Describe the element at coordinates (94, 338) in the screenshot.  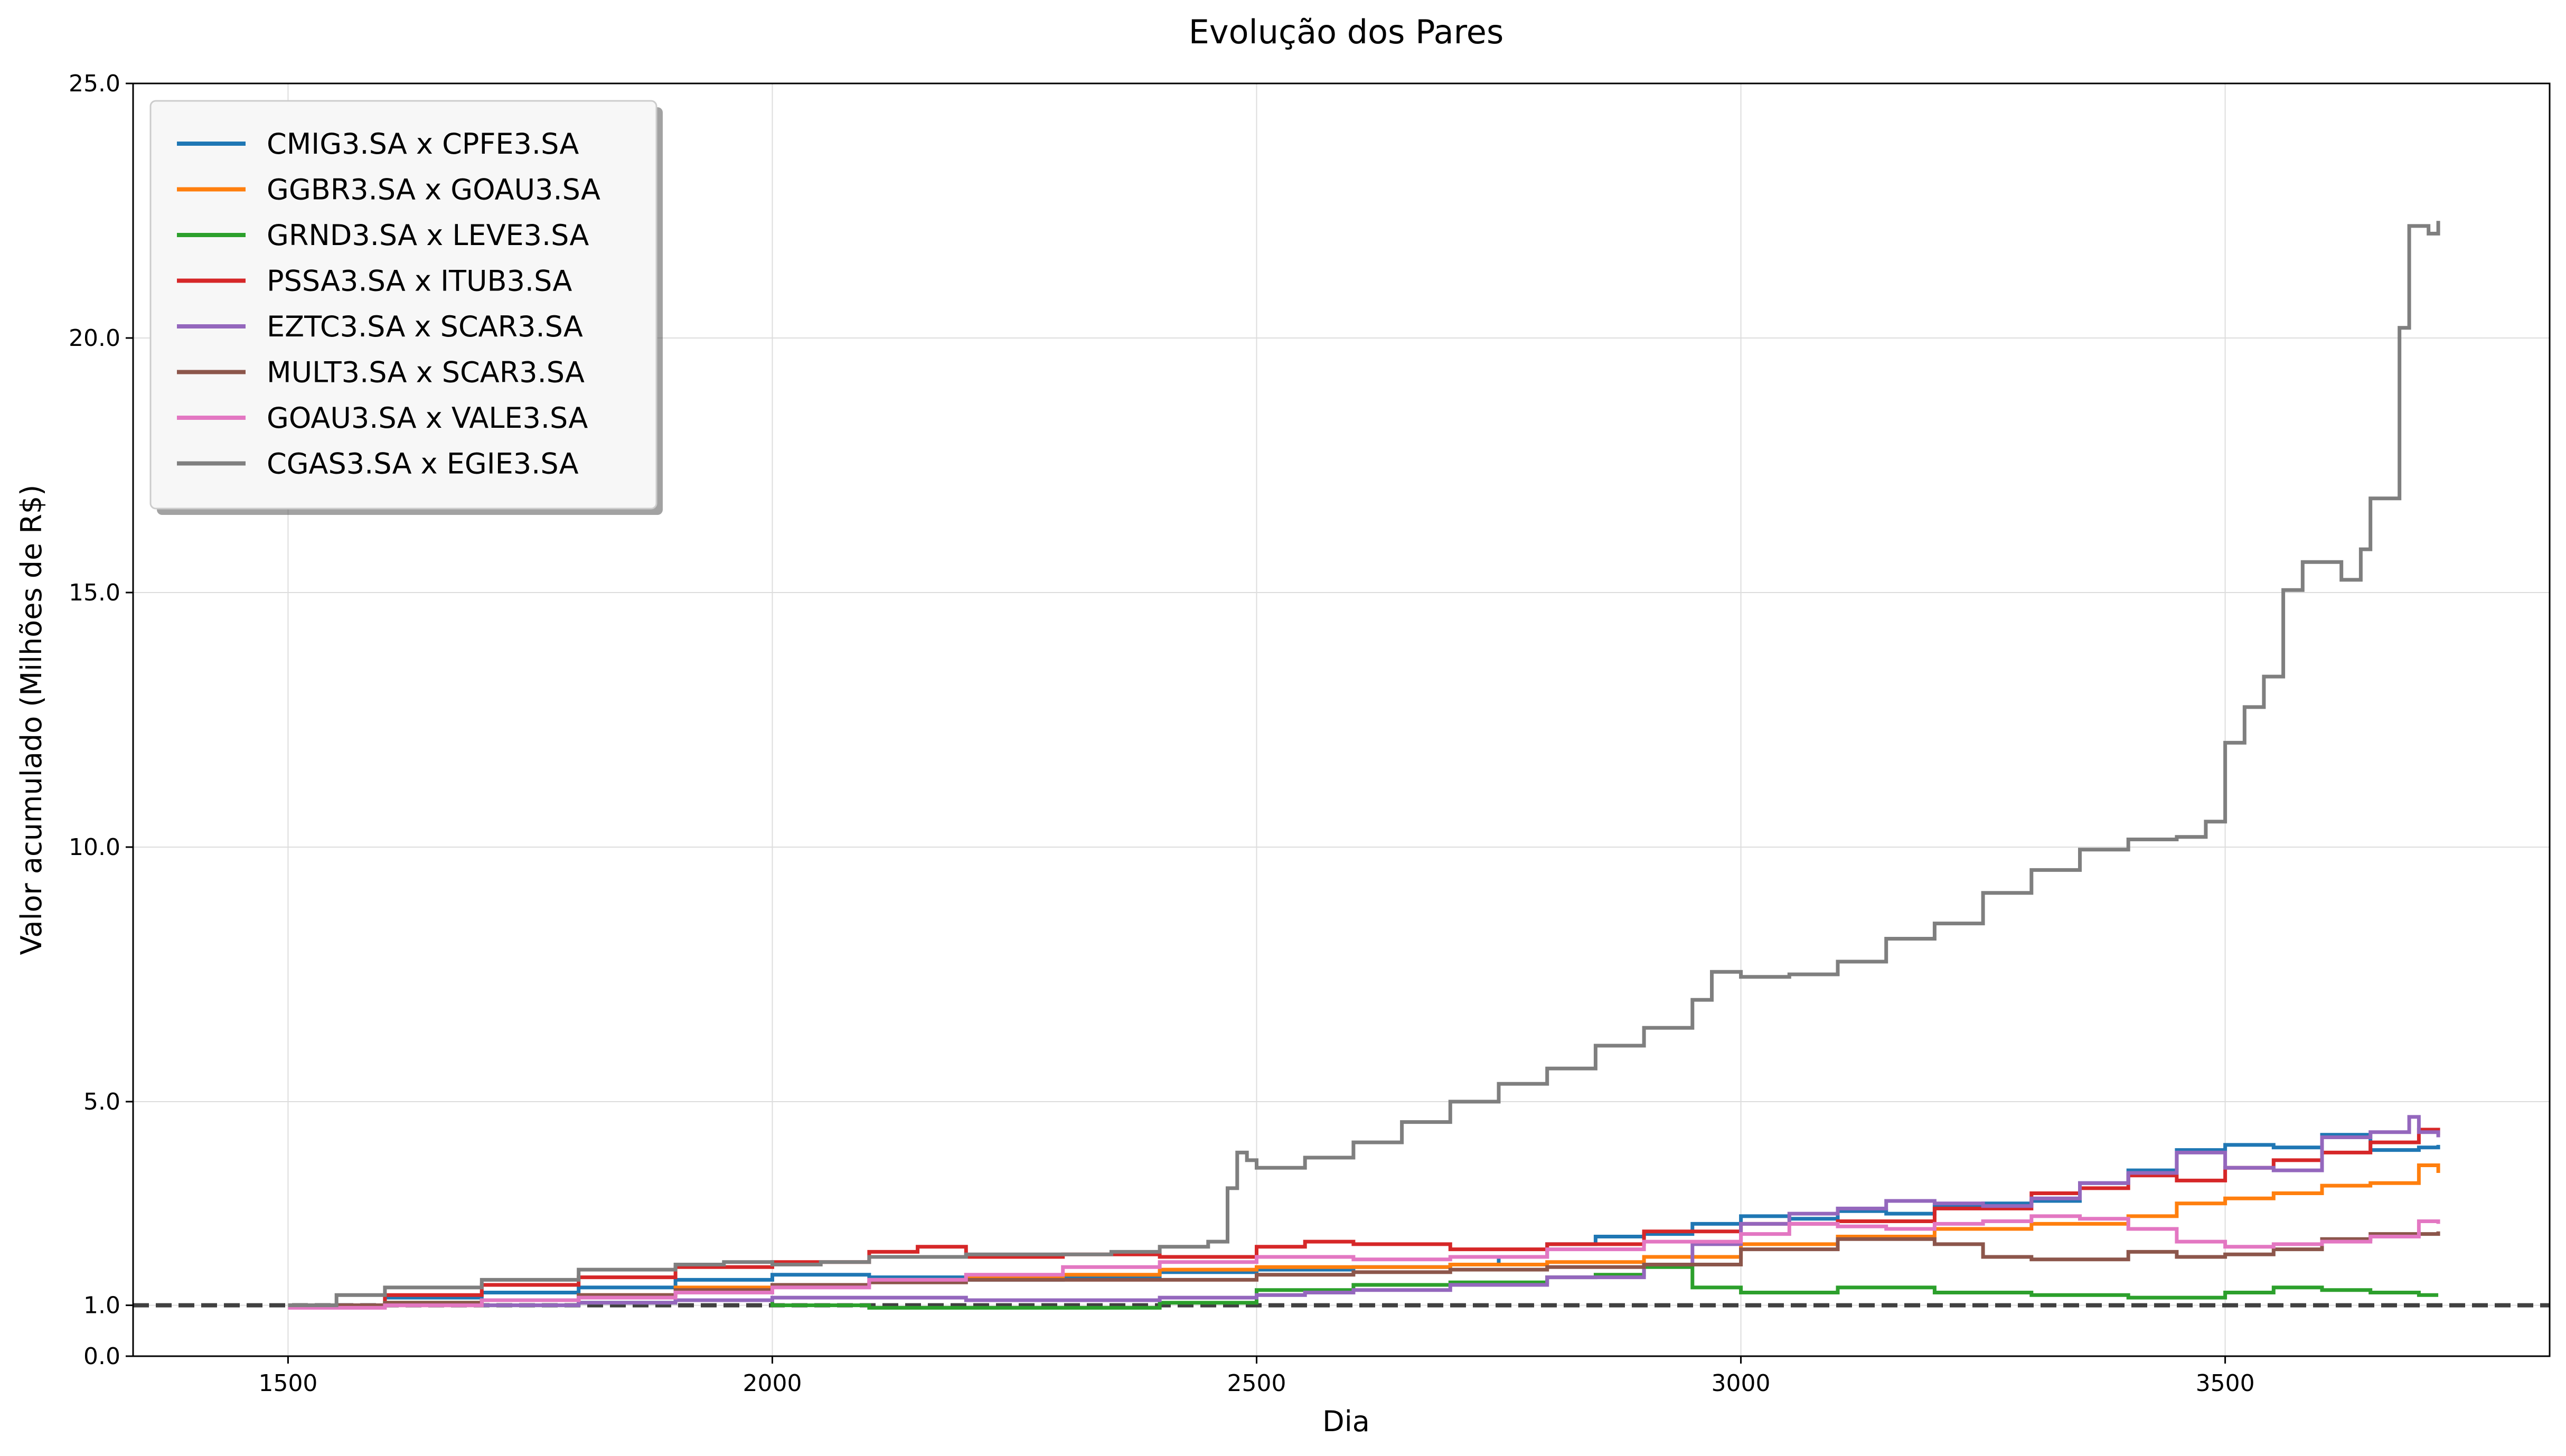
I see `y-tick-label: 20.0` at that location.